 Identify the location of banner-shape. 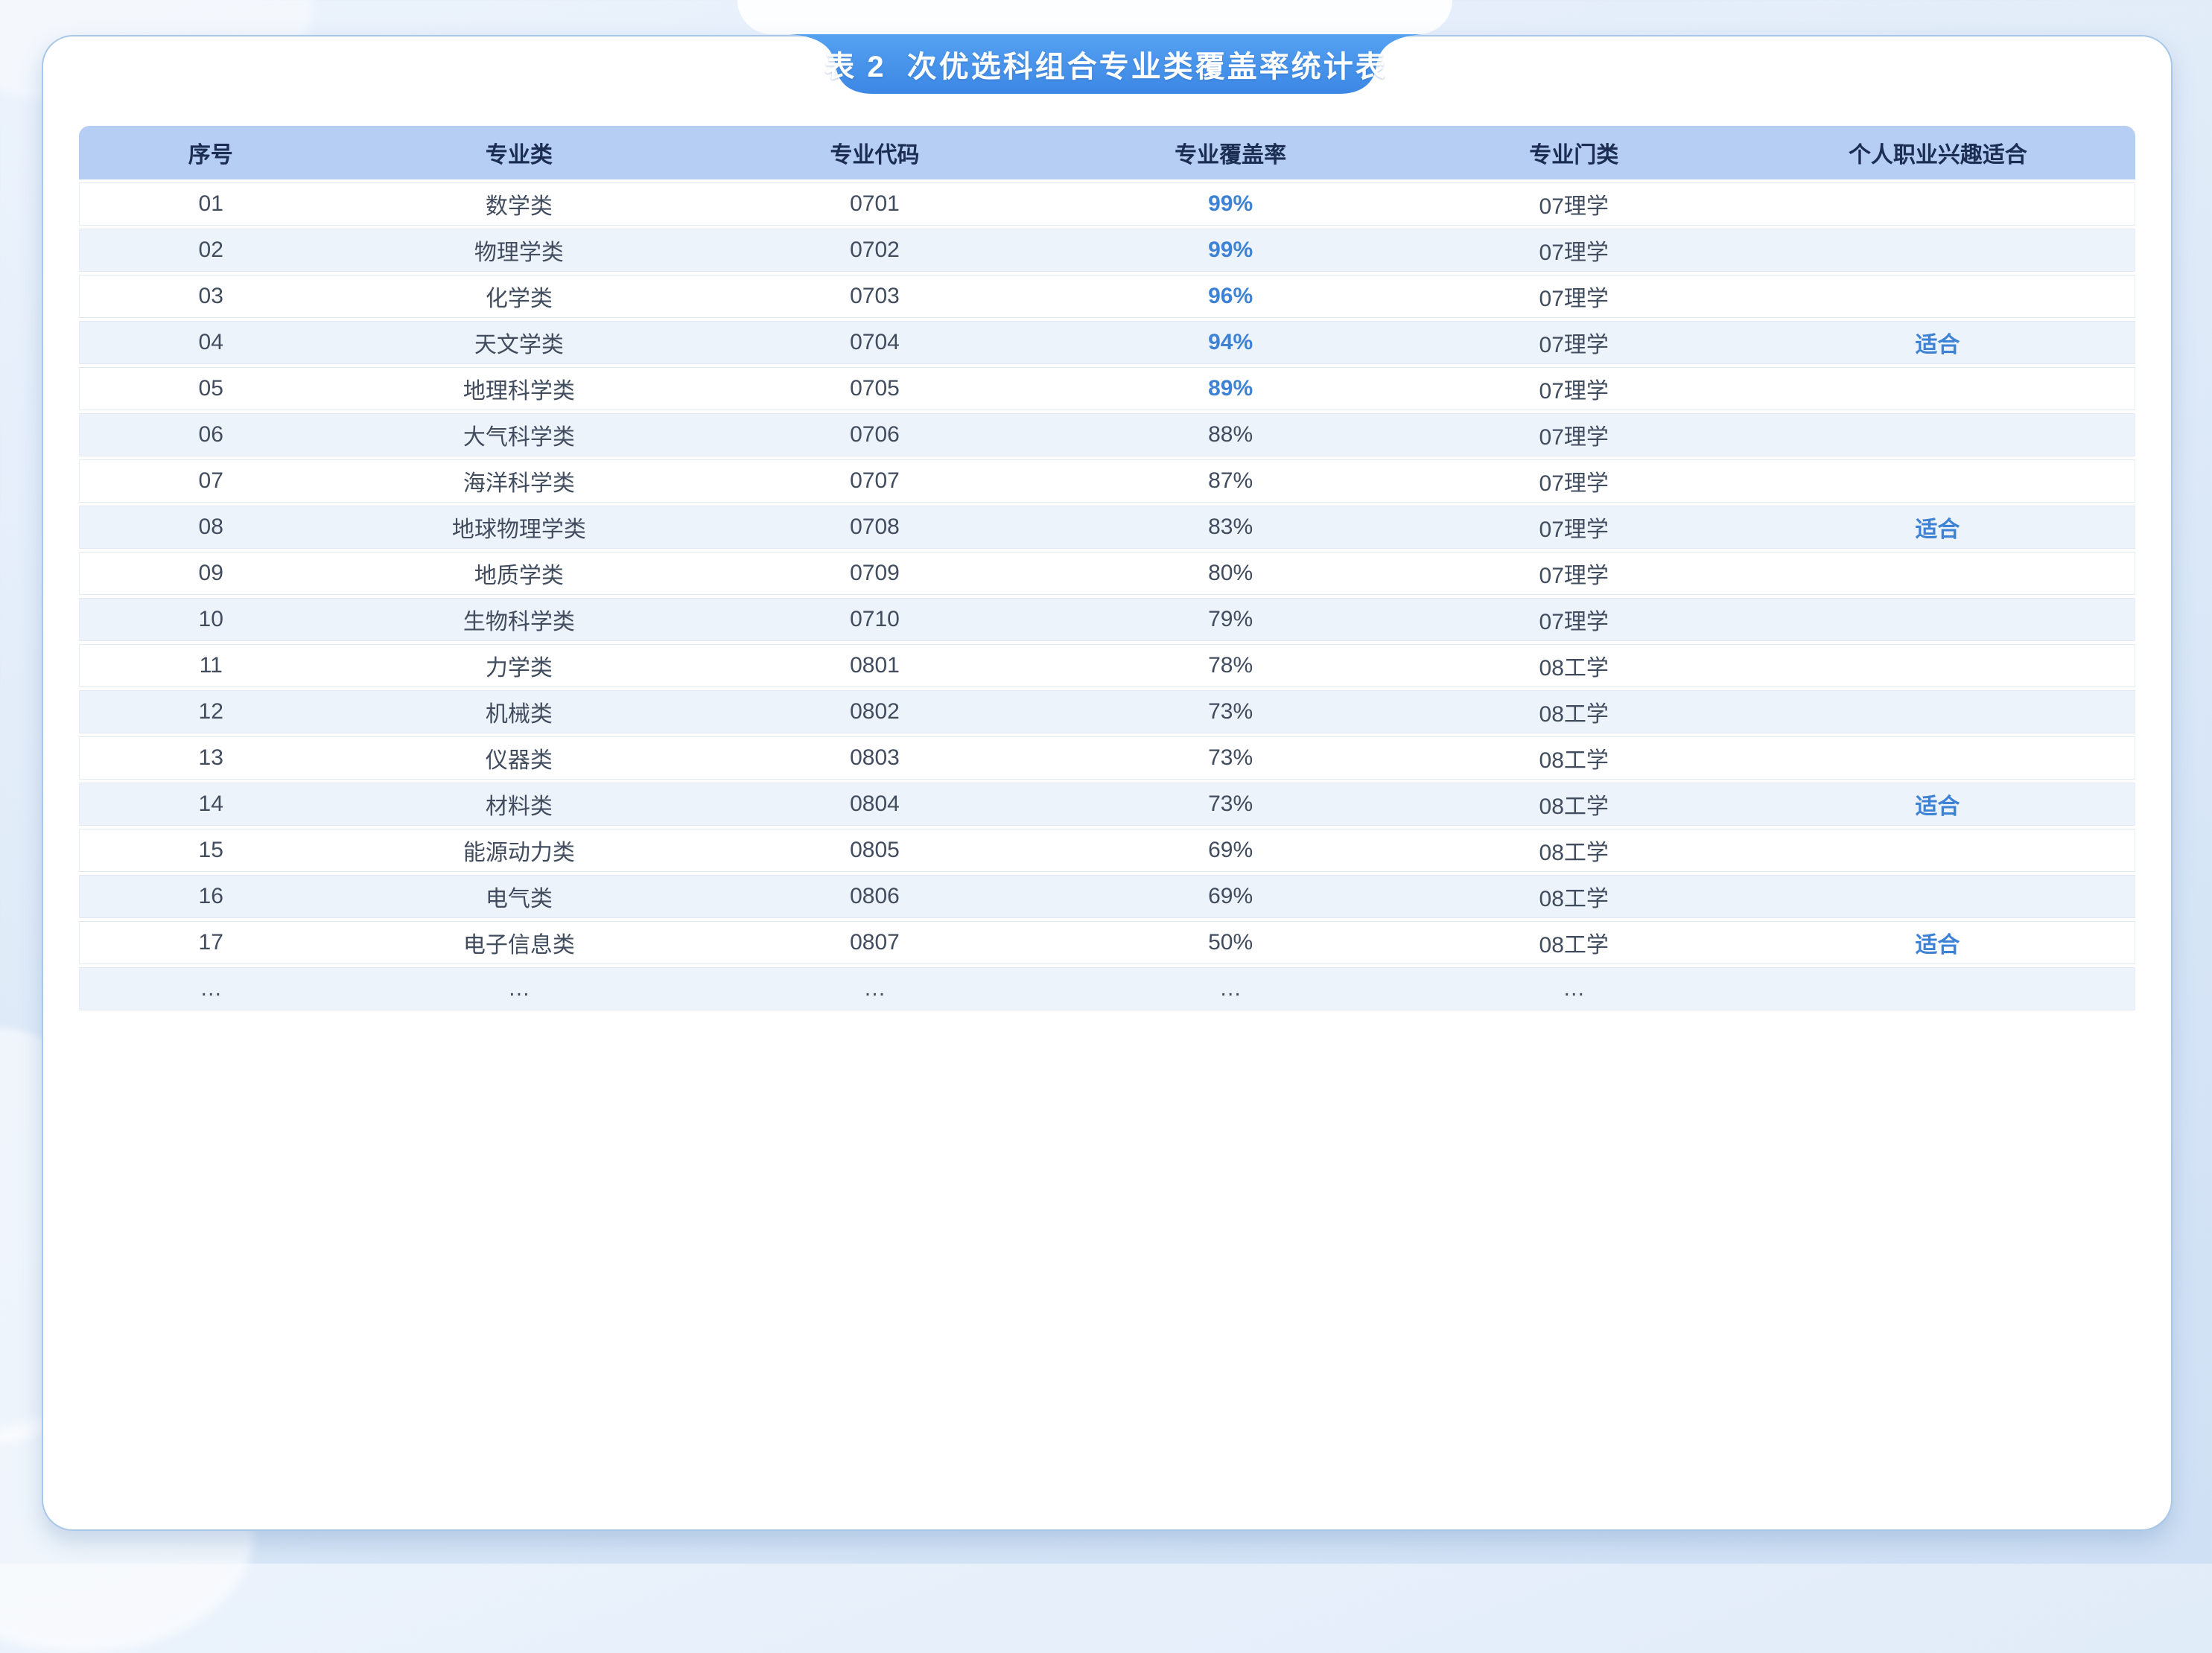
(1106, 64).